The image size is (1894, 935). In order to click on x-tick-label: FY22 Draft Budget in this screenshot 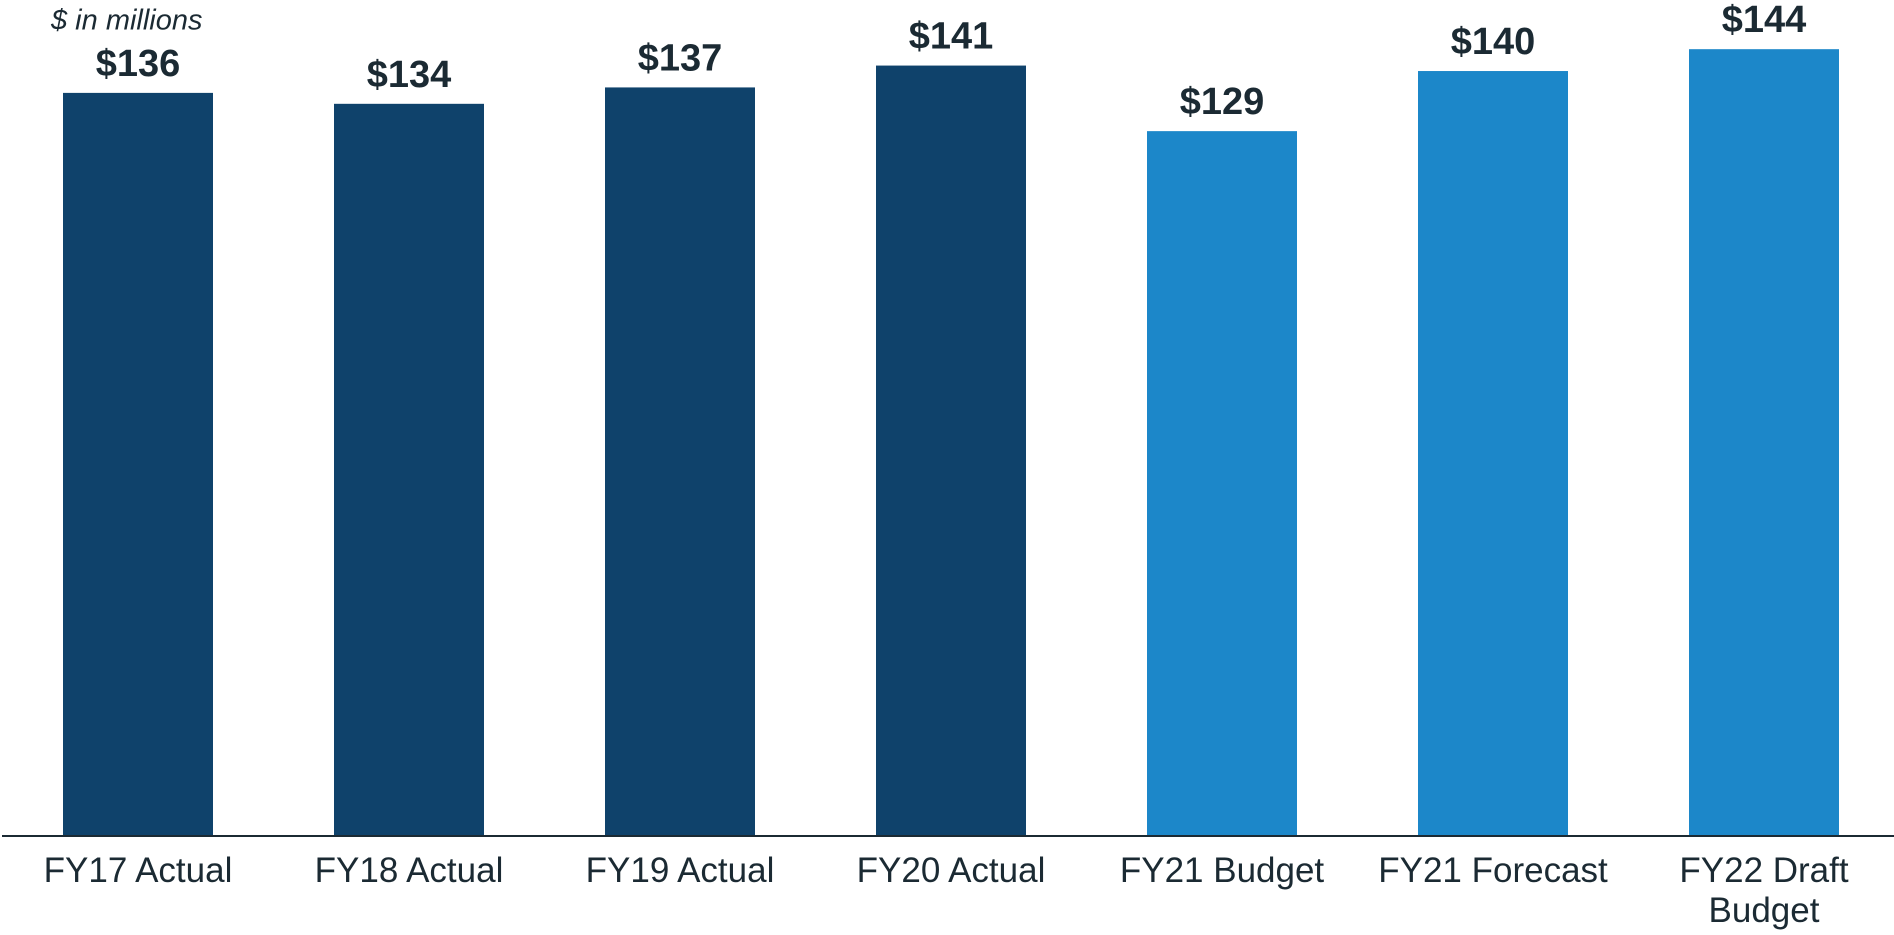, I will do `click(1764, 891)`.